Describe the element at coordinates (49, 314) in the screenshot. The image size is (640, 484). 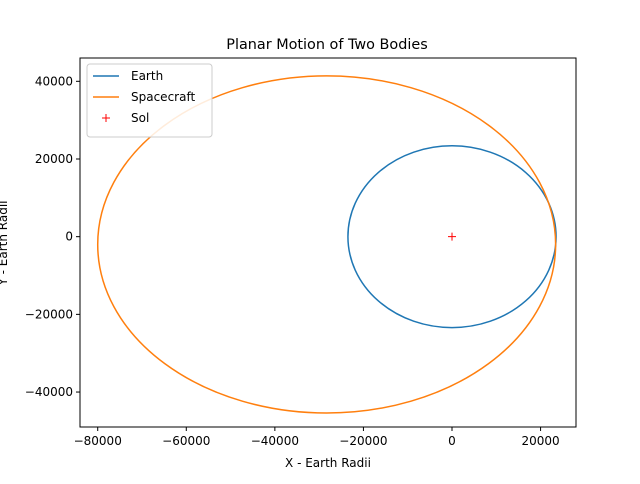
I see `y-tick-label: −20000` at that location.